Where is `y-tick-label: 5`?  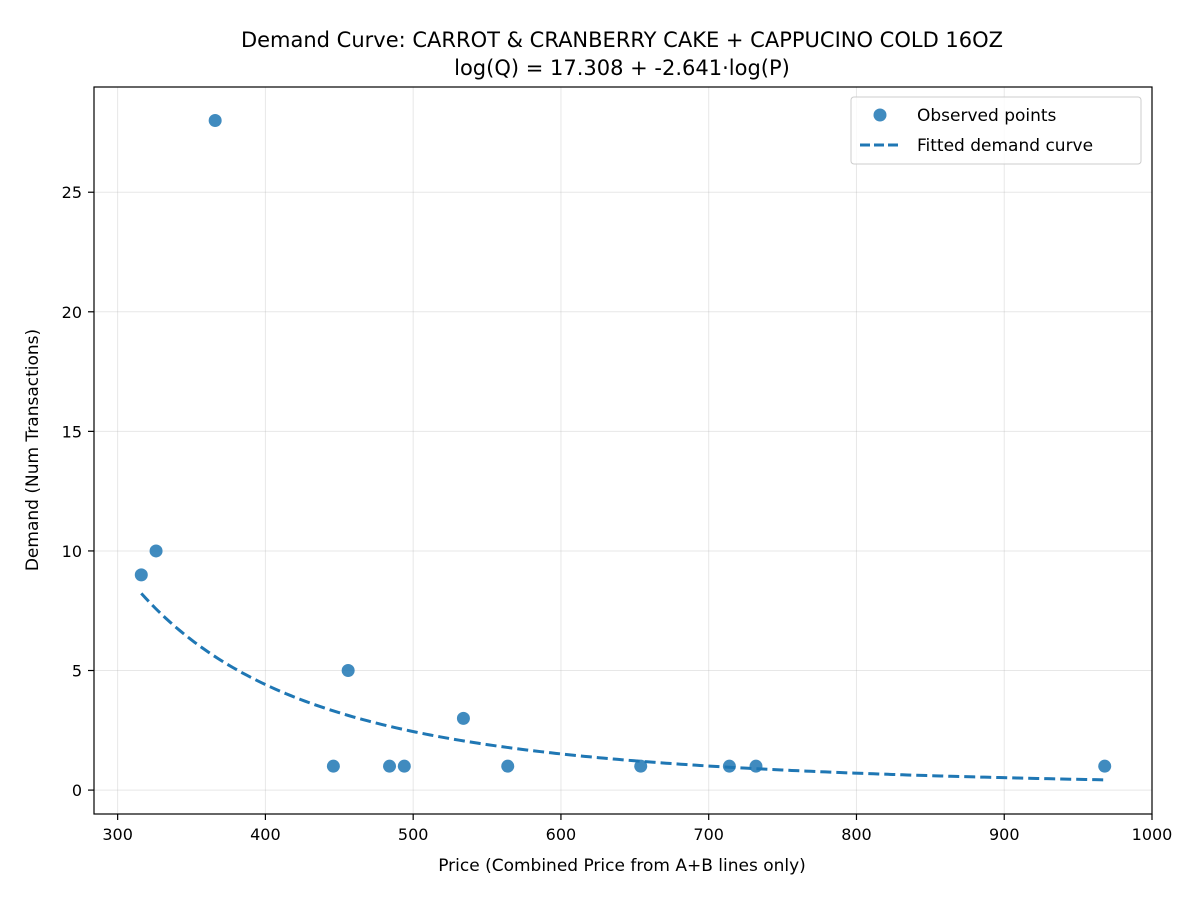 y-tick-label: 5 is located at coordinates (77, 671).